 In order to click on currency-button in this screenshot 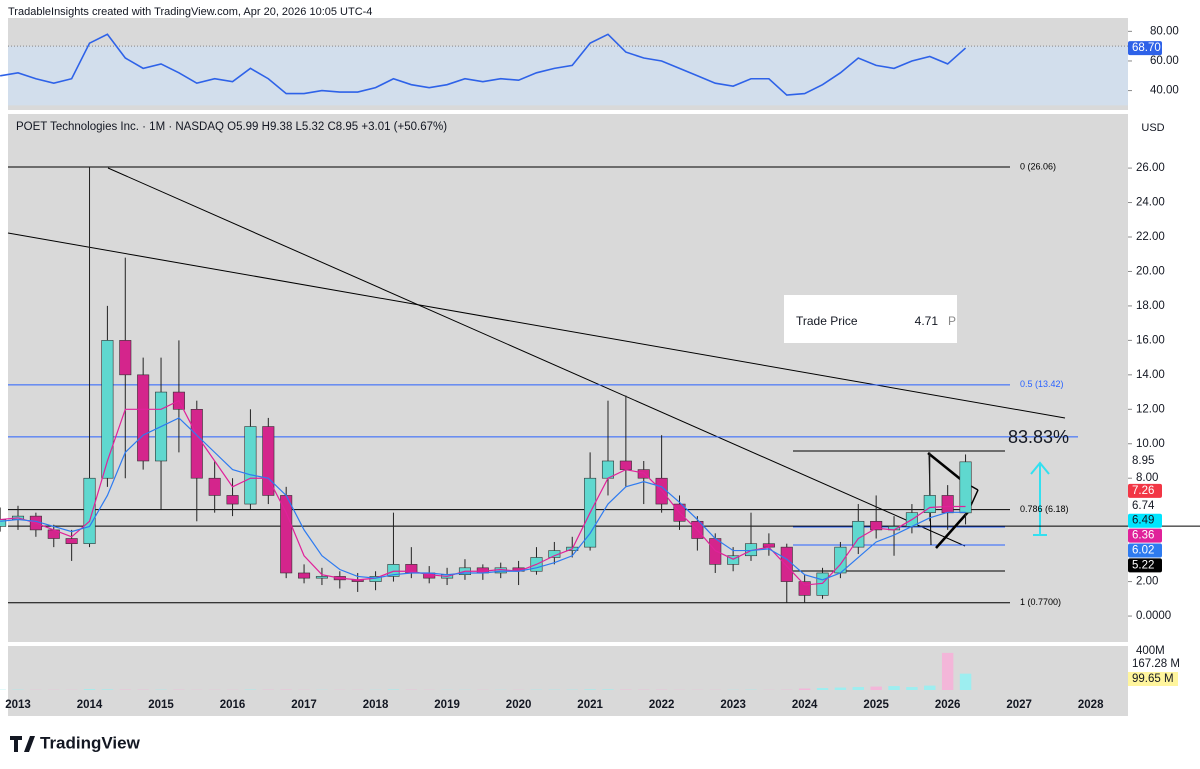, I will do `click(1153, 127)`.